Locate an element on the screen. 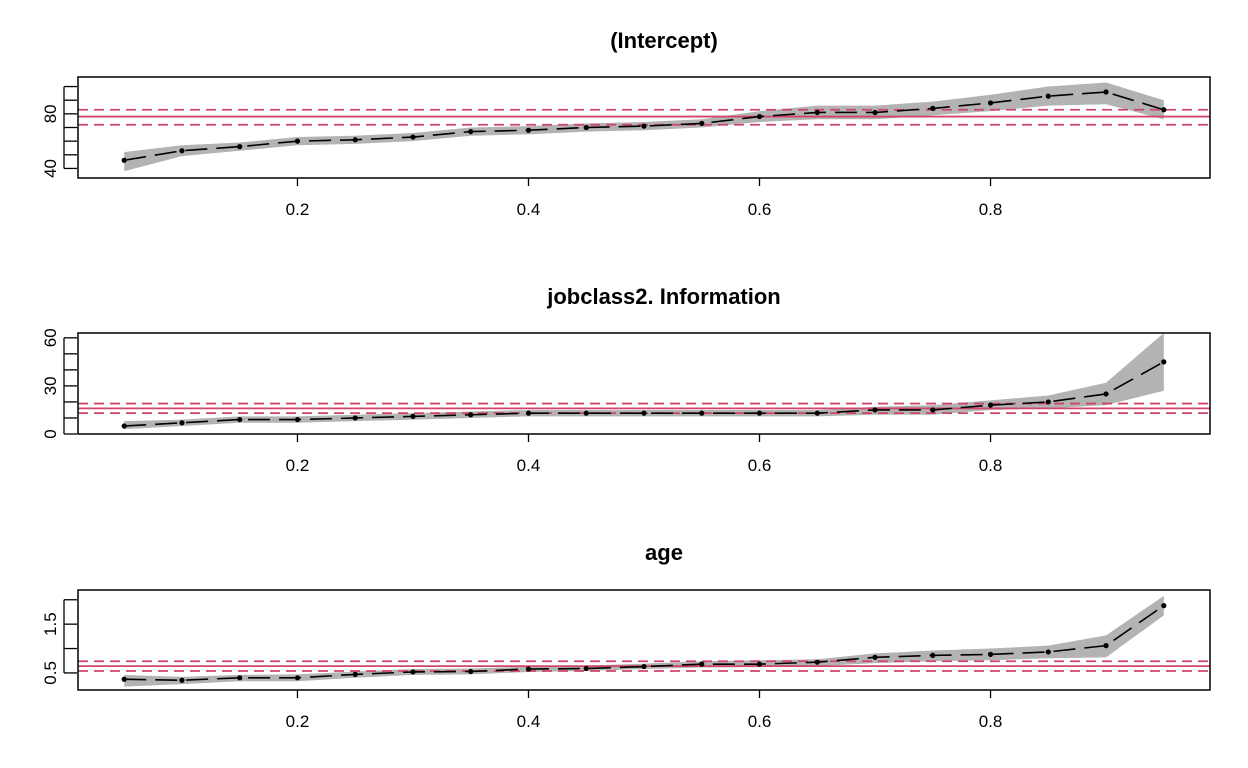 This screenshot has height=768, width=1248. panel-title: age is located at coordinates (664, 552).